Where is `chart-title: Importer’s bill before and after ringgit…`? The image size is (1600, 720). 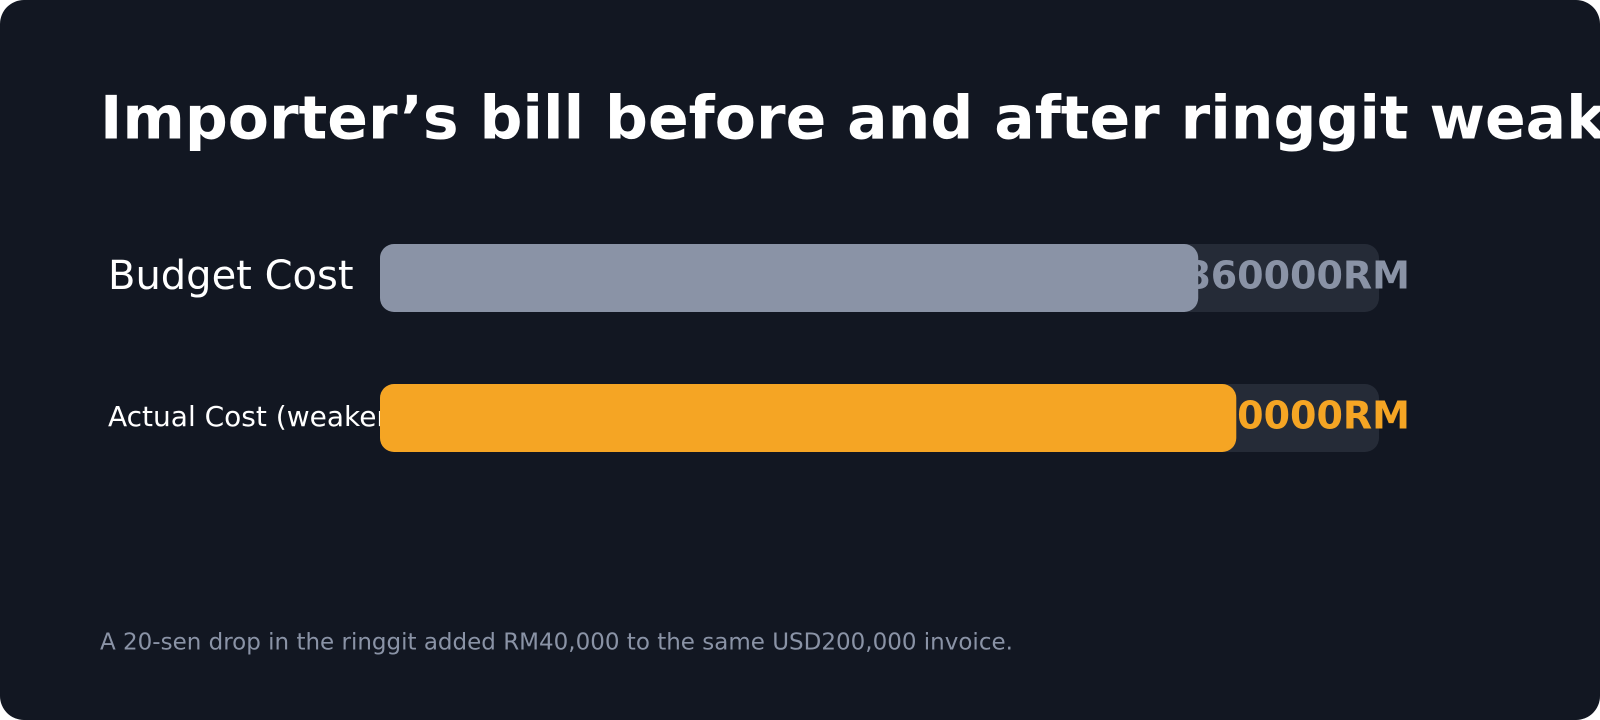 chart-title: Importer’s bill before and after ringgit… is located at coordinates (850, 119).